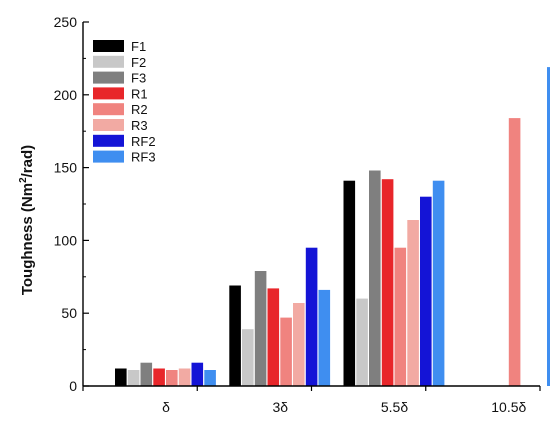 Image resolution: width=550 pixels, height=429 pixels. What do you see at coordinates (27, 220) in the screenshot?
I see `y-axis-title: Toughness (Nm2/rad)` at bounding box center [27, 220].